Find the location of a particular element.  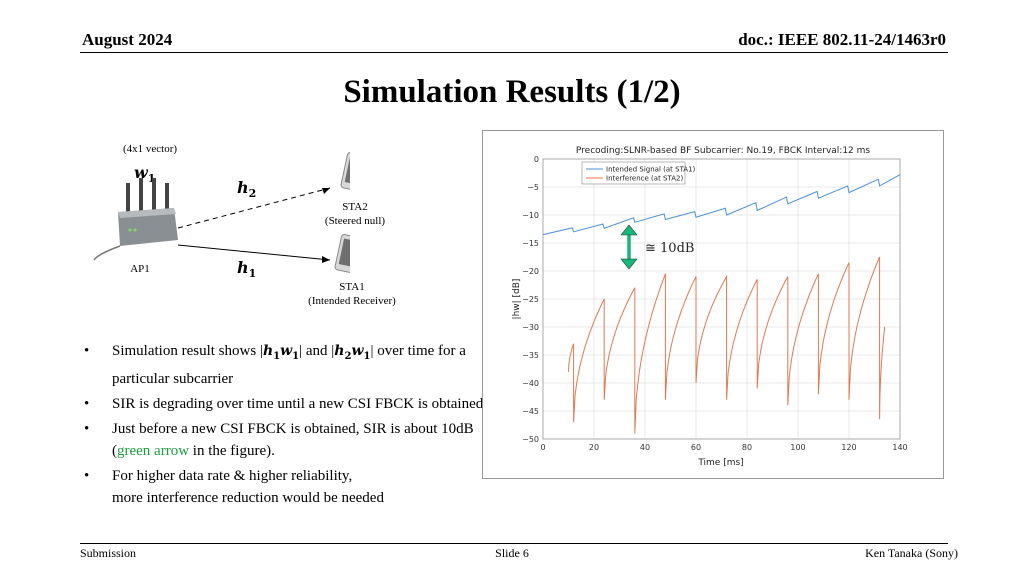

h2-base: h is located at coordinates (243, 187).